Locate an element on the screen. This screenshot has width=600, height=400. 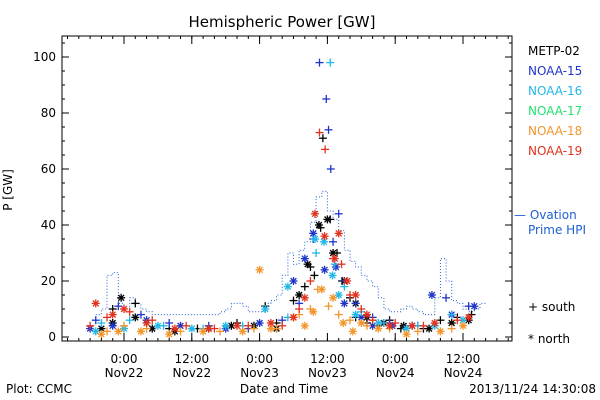
legend-entry: NOAA-15 is located at coordinates (555, 71).